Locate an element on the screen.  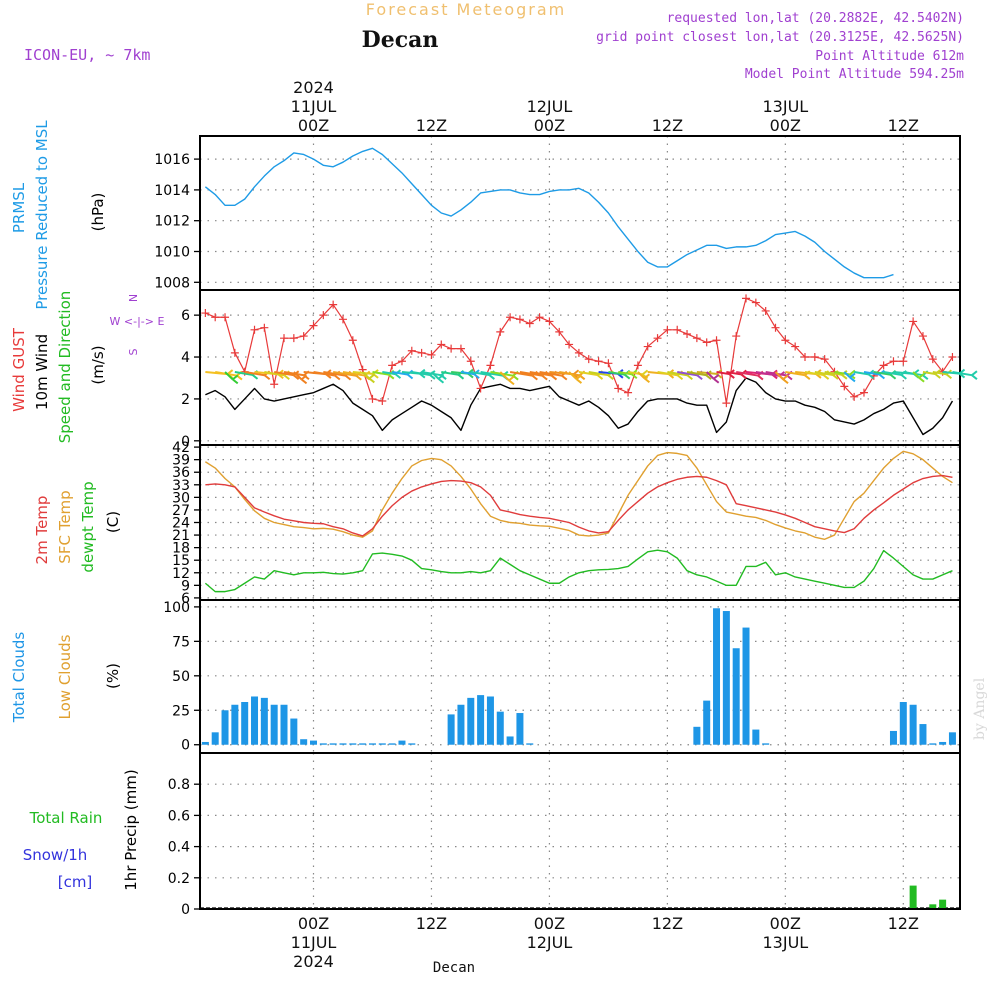
y-tick-label: 6 is located at coordinates (185, 599).